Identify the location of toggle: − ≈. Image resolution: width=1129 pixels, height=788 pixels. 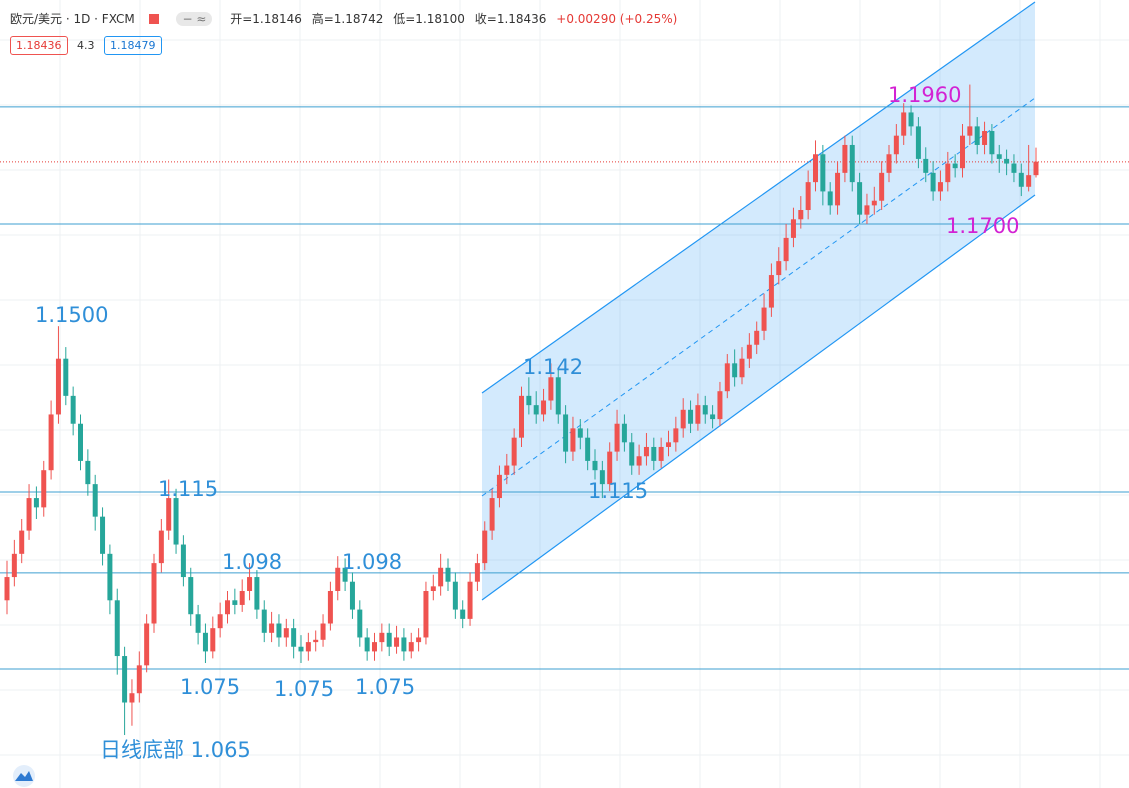
(194, 19).